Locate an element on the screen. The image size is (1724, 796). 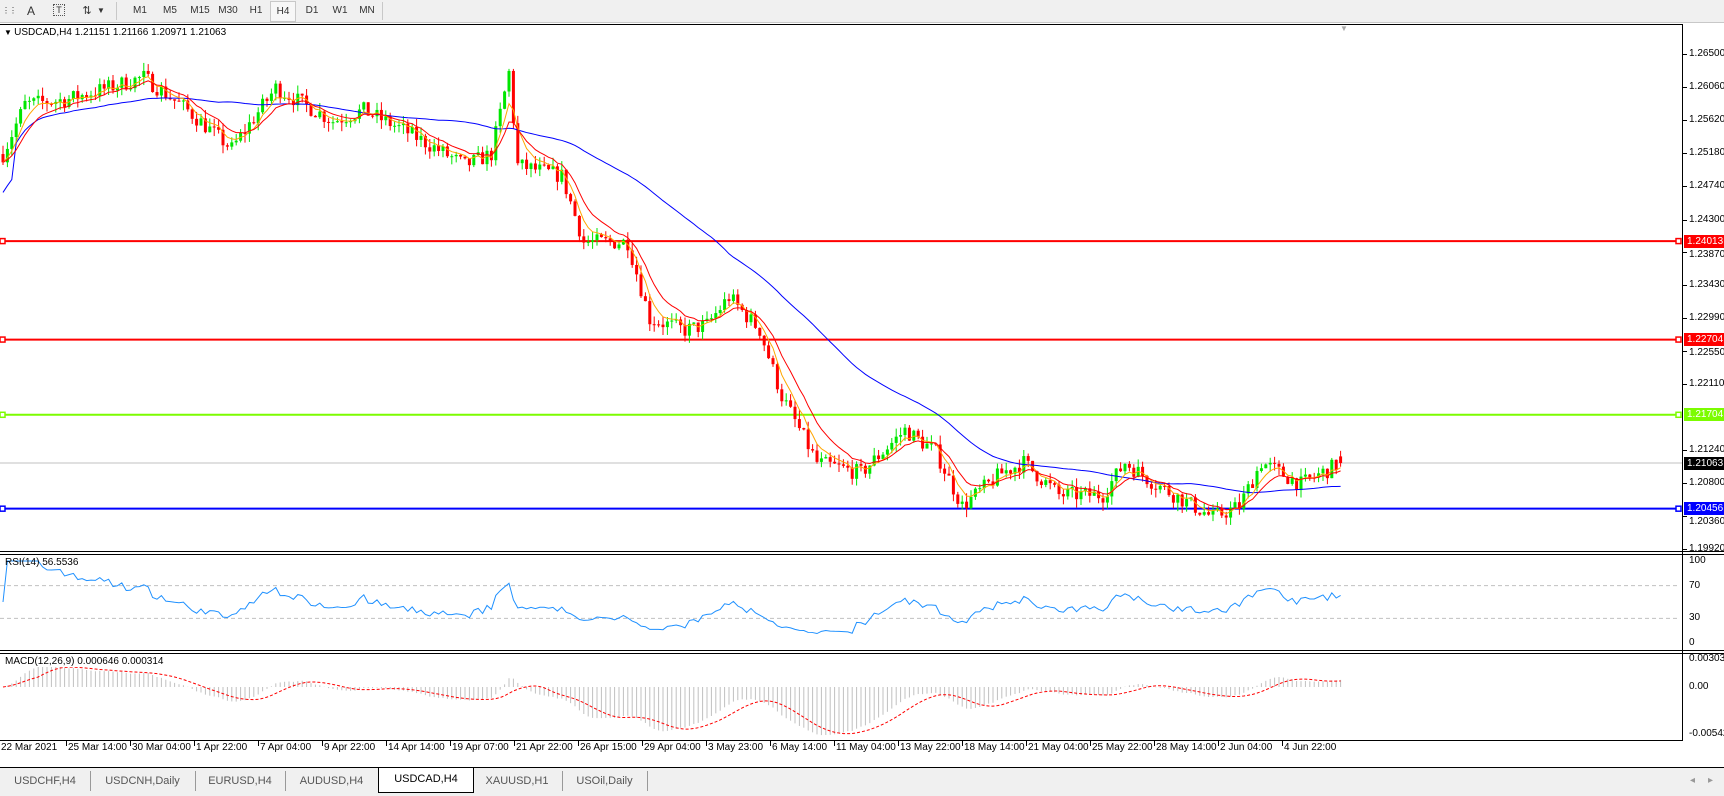
tab-usdcad-h4: USDCAD,H4 is located at coordinates (426, 780).